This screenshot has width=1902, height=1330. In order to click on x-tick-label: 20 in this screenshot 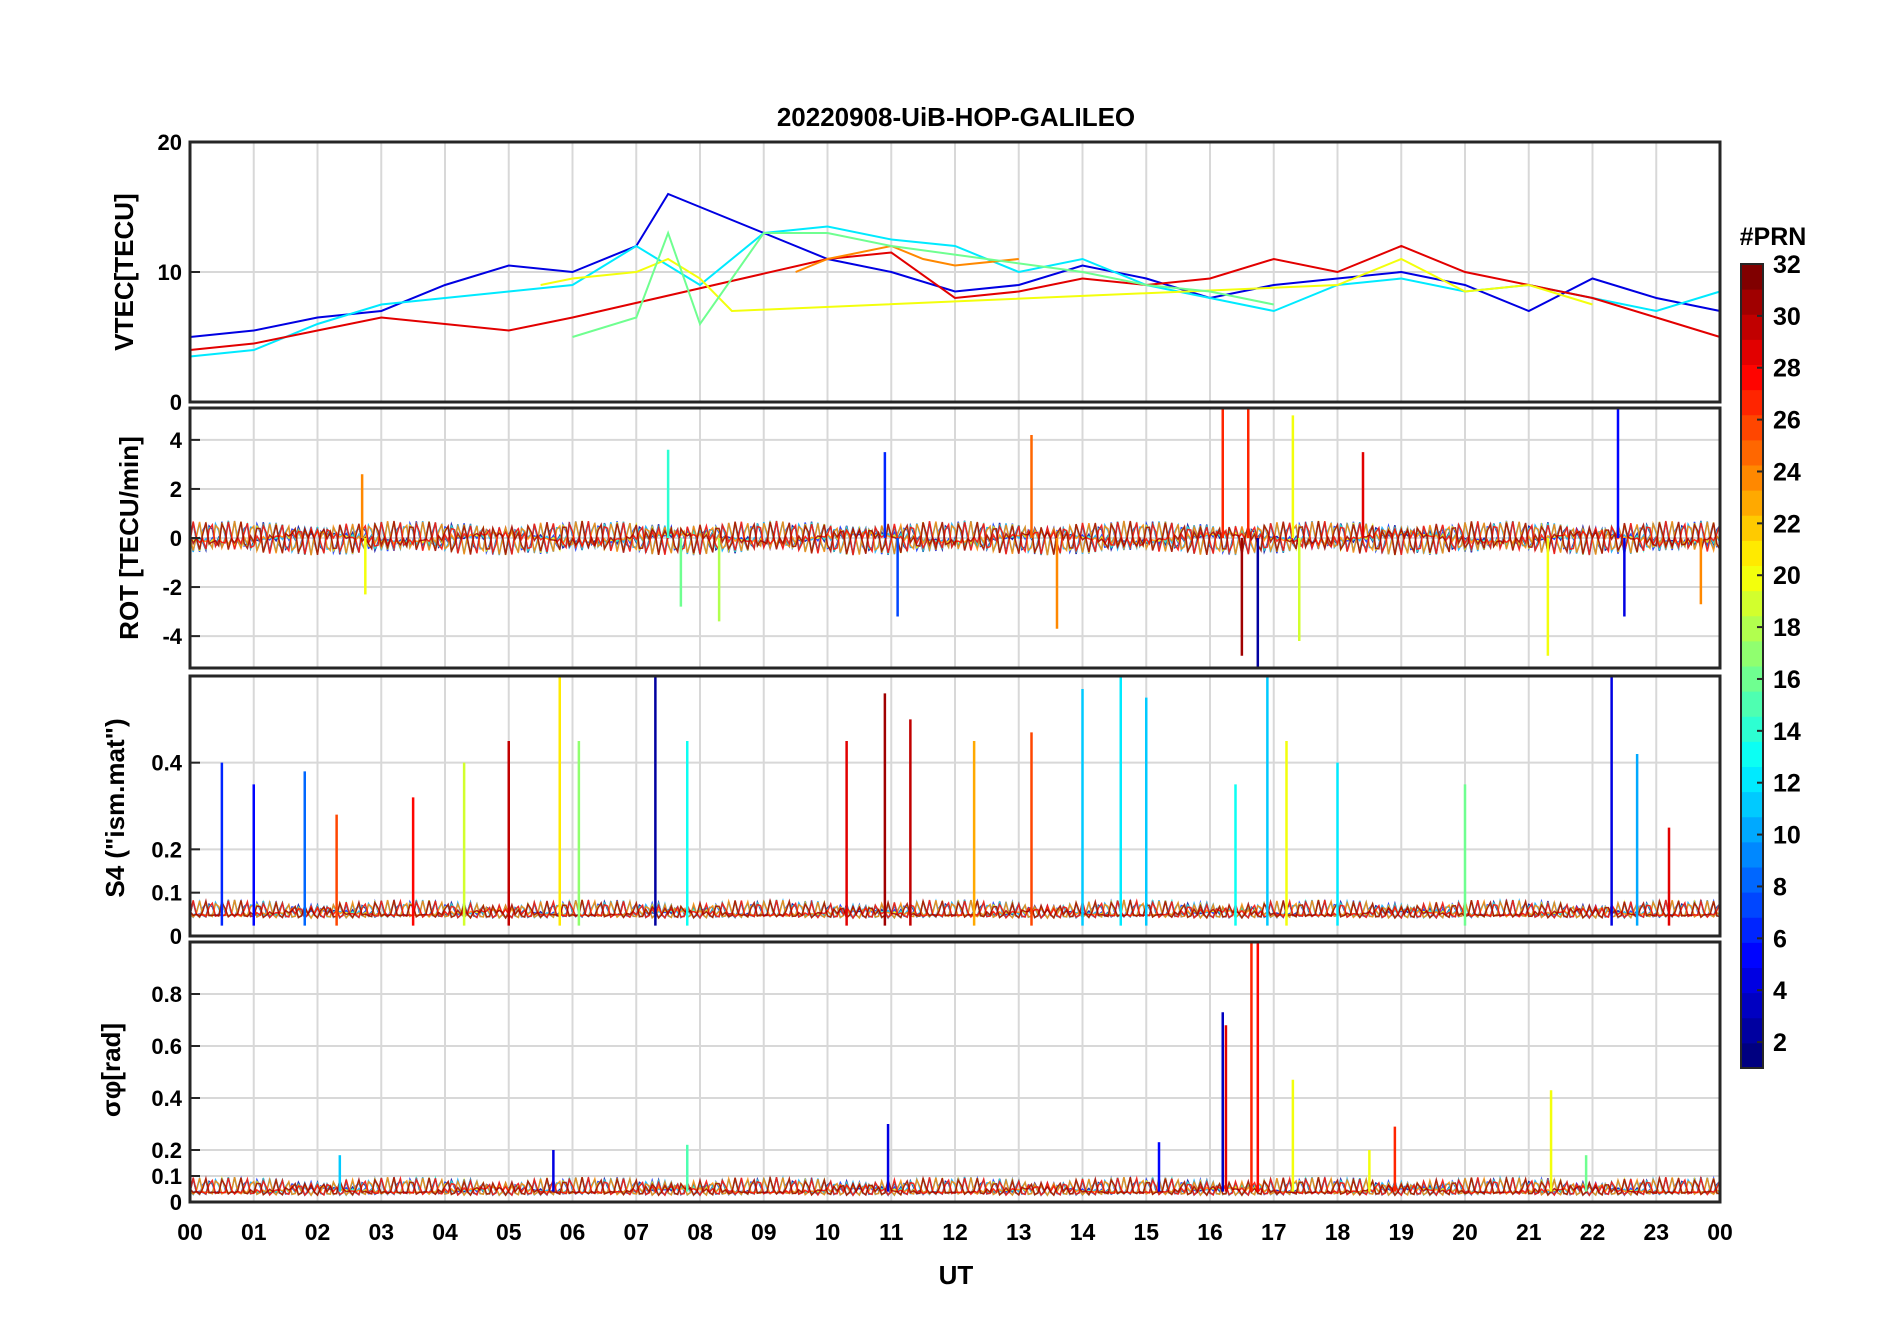, I will do `click(1465, 1232)`.